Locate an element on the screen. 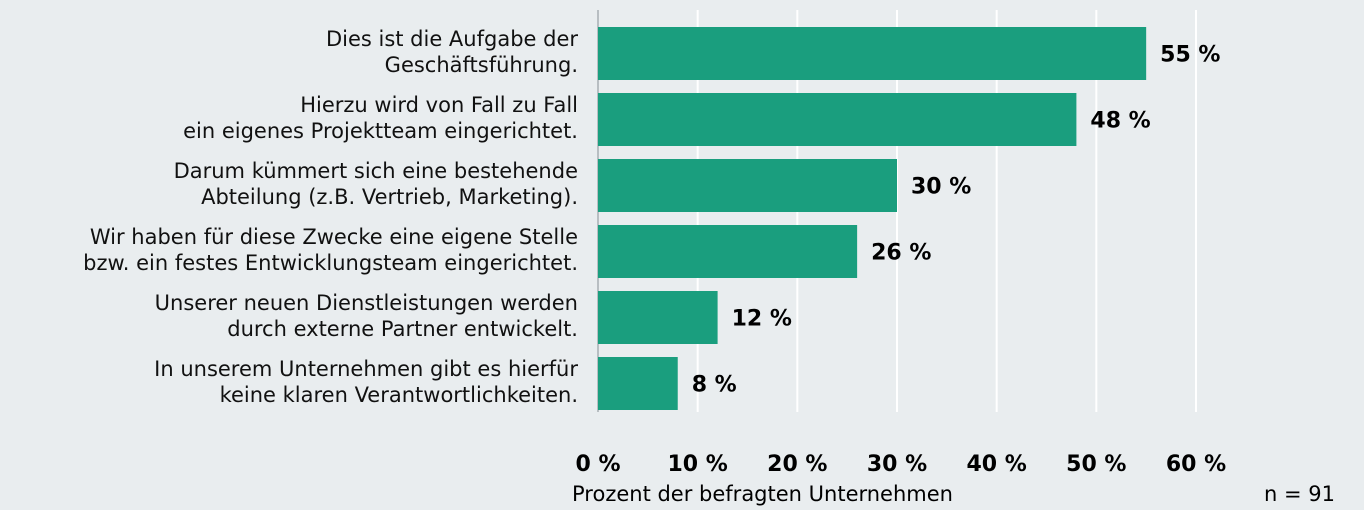 The height and width of the screenshot is (510, 1364). x-tick-label: 50 % is located at coordinates (1096, 464).